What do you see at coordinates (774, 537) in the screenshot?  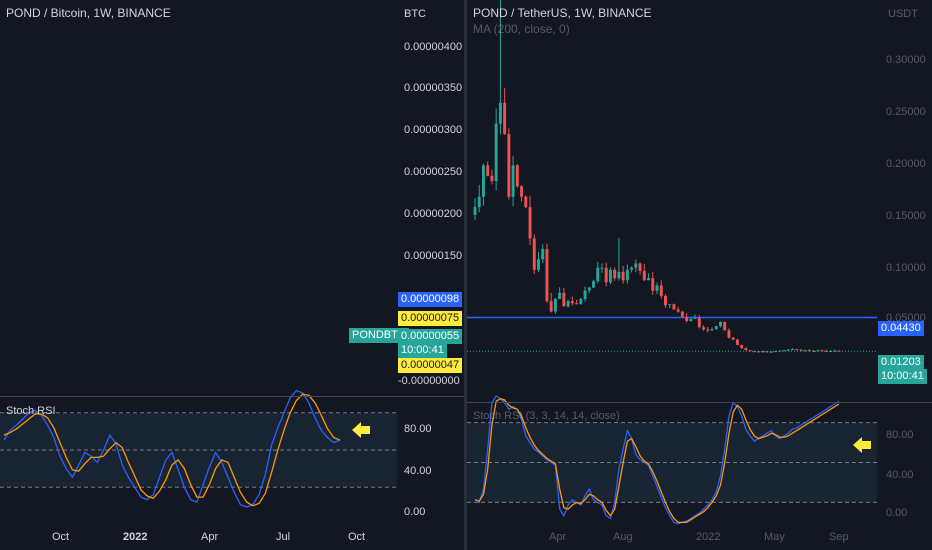 I see `right-date-label: May` at bounding box center [774, 537].